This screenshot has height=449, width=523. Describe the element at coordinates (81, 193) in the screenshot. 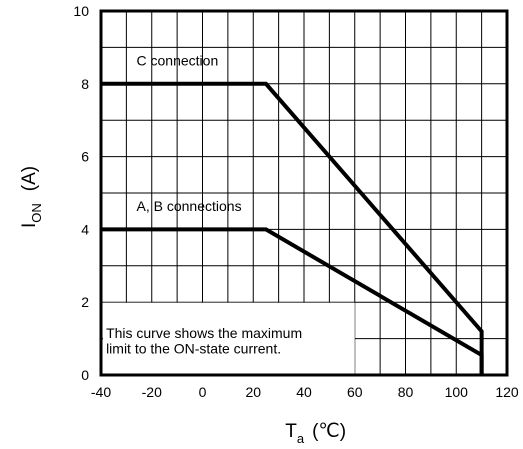

I see `y-tick-labels: 0 2 4 6 8 10` at that location.